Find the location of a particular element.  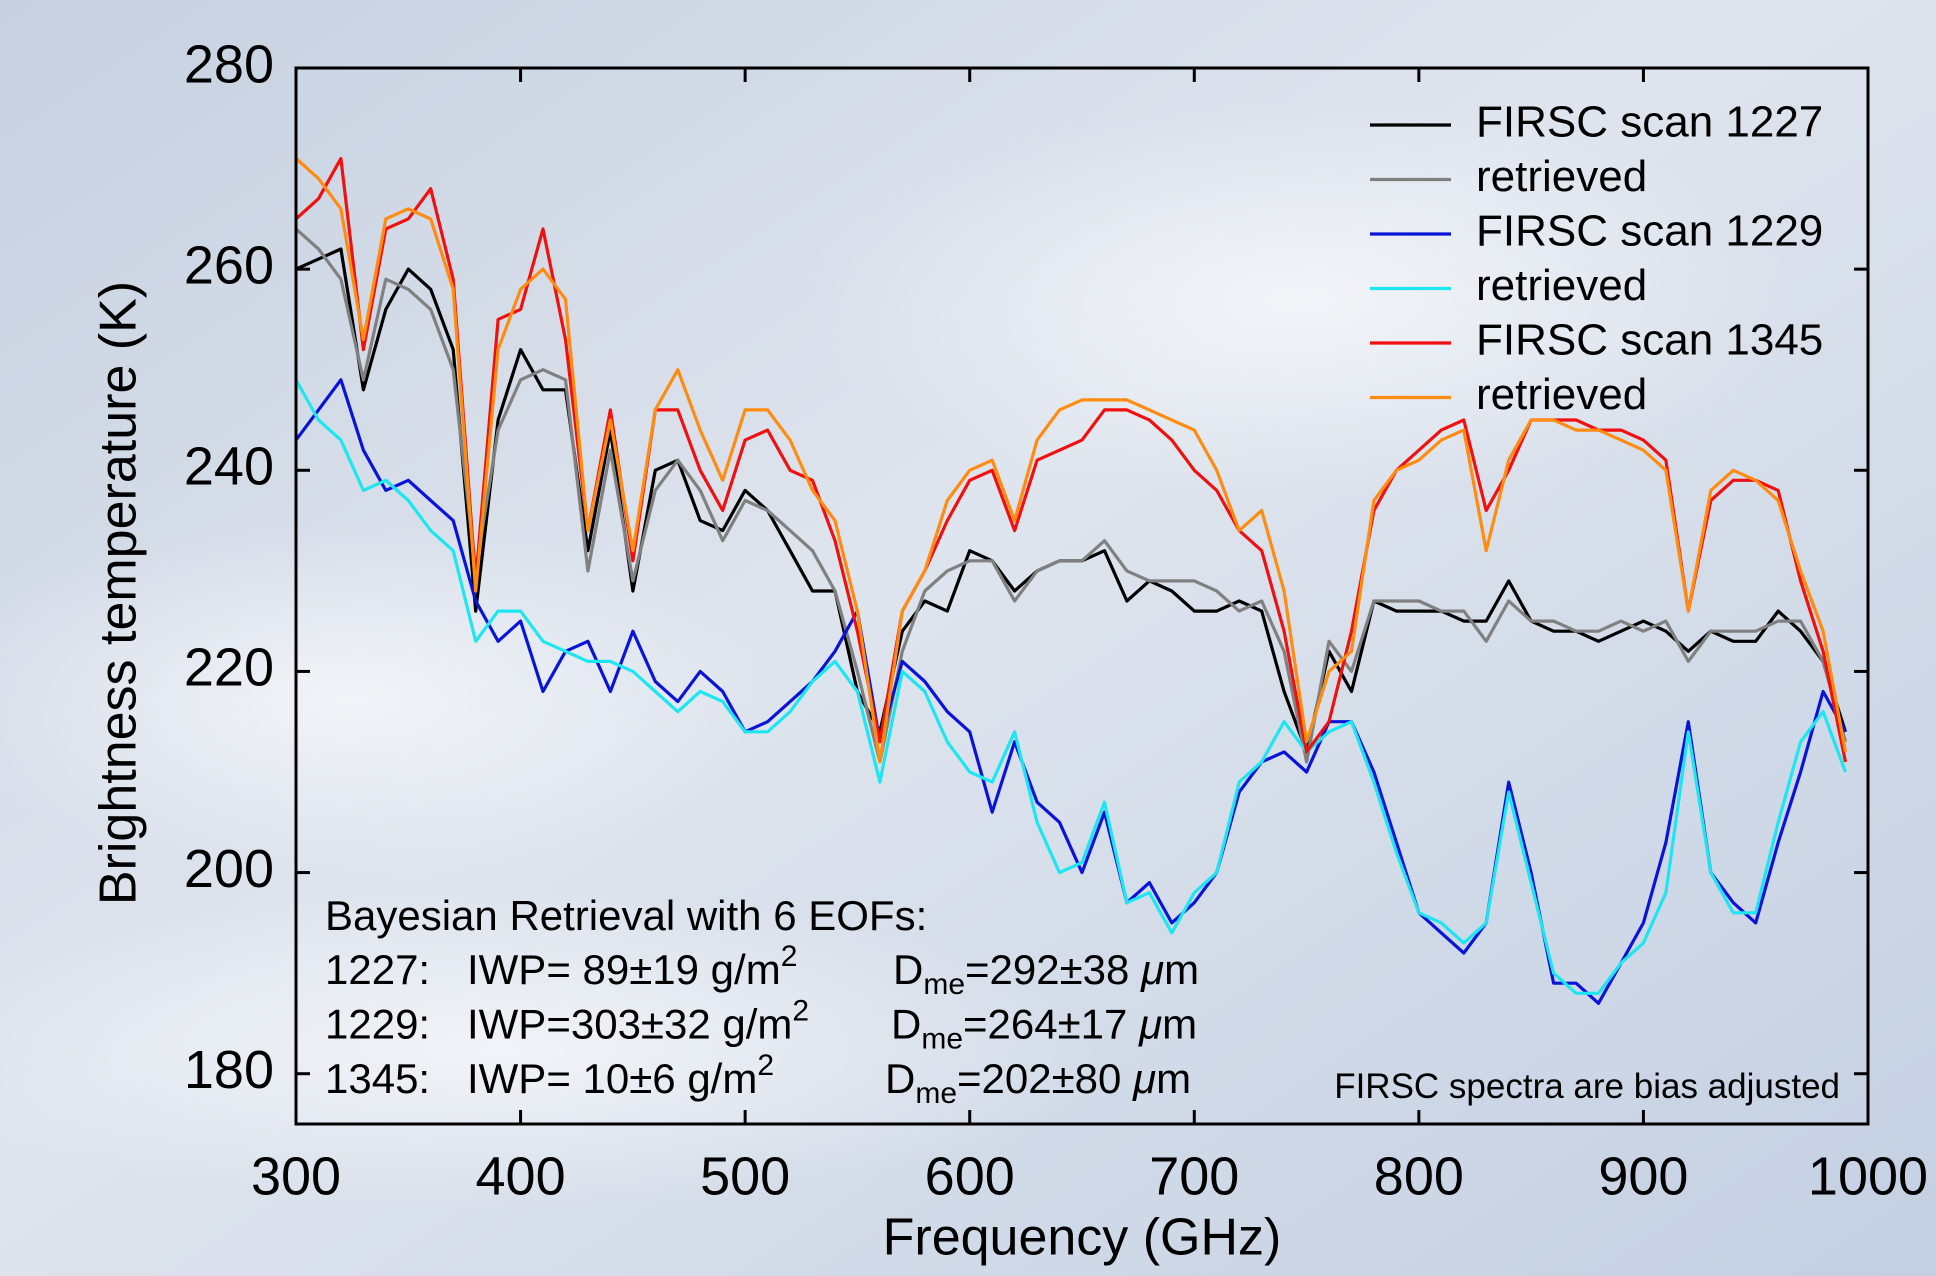

annotation-iwp: IWP= 10±6 g/m2 is located at coordinates (620, 1075).